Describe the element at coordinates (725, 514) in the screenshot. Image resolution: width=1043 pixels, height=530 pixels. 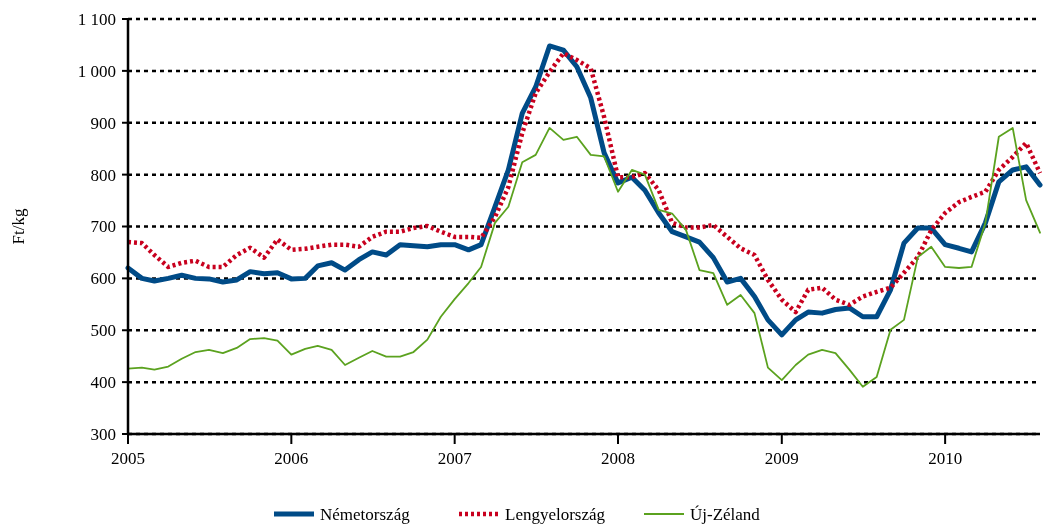
I see `legend-label: Új-Zéland` at that location.